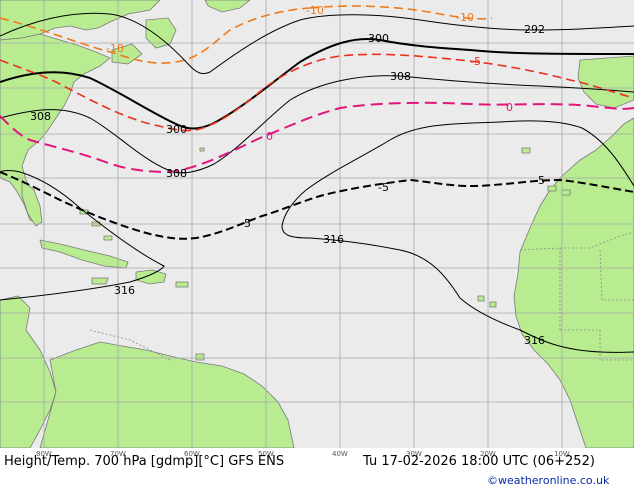 The height and width of the screenshot is (490, 634). What do you see at coordinates (605, 82) in the screenshot?
I see `iberia-land` at bounding box center [605, 82].